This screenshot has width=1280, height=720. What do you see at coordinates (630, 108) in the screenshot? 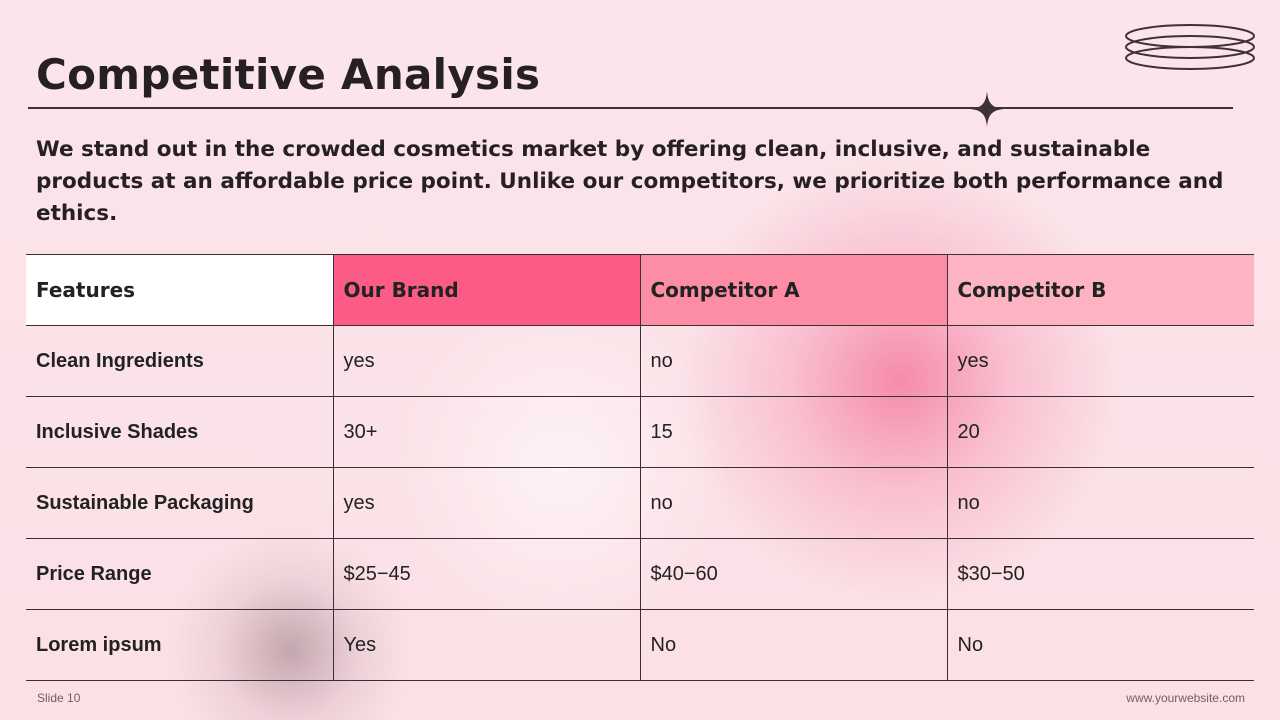
I see `title-divider` at bounding box center [630, 108].